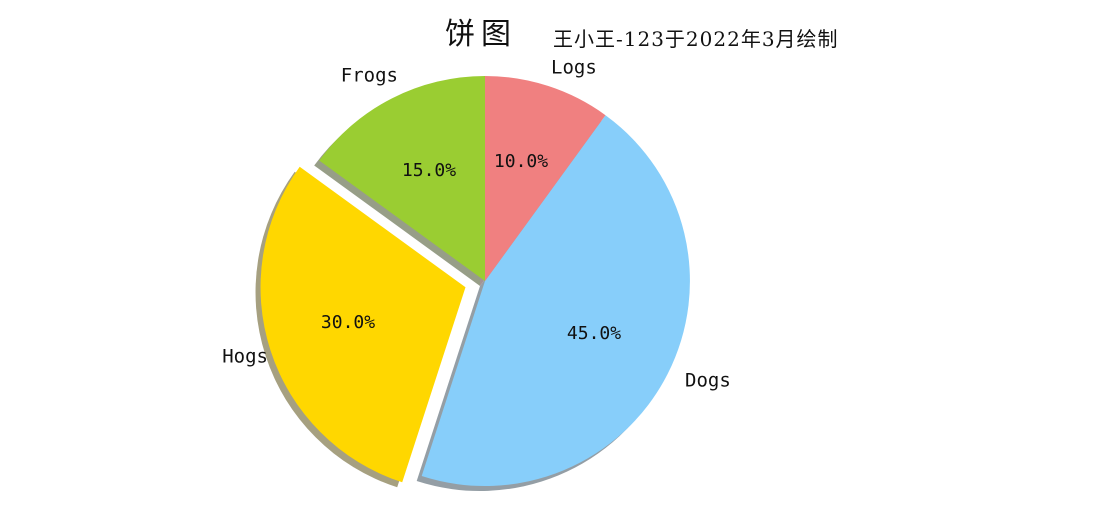  Describe the element at coordinates (348, 322) in the screenshot. I see `slice-pct-hogs: 30.0%` at that location.